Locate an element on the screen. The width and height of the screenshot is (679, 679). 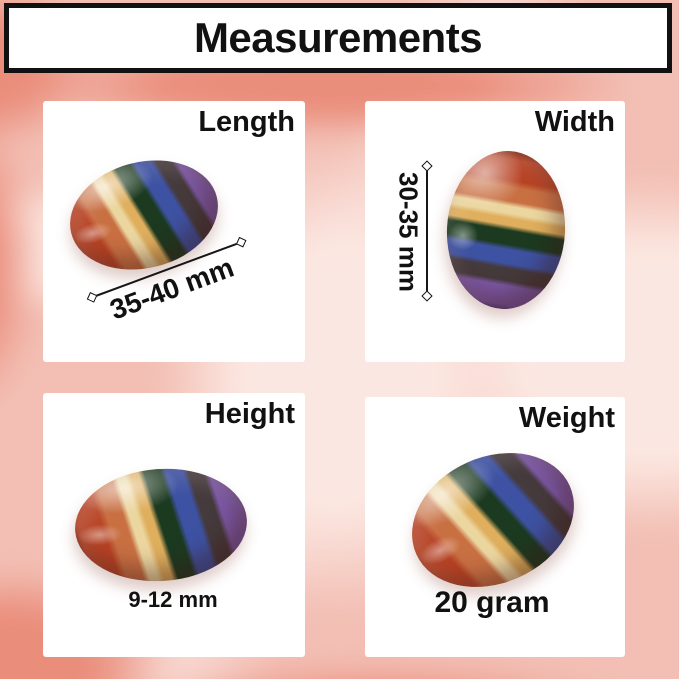
panel-length-label: Length is located at coordinates (246, 122).